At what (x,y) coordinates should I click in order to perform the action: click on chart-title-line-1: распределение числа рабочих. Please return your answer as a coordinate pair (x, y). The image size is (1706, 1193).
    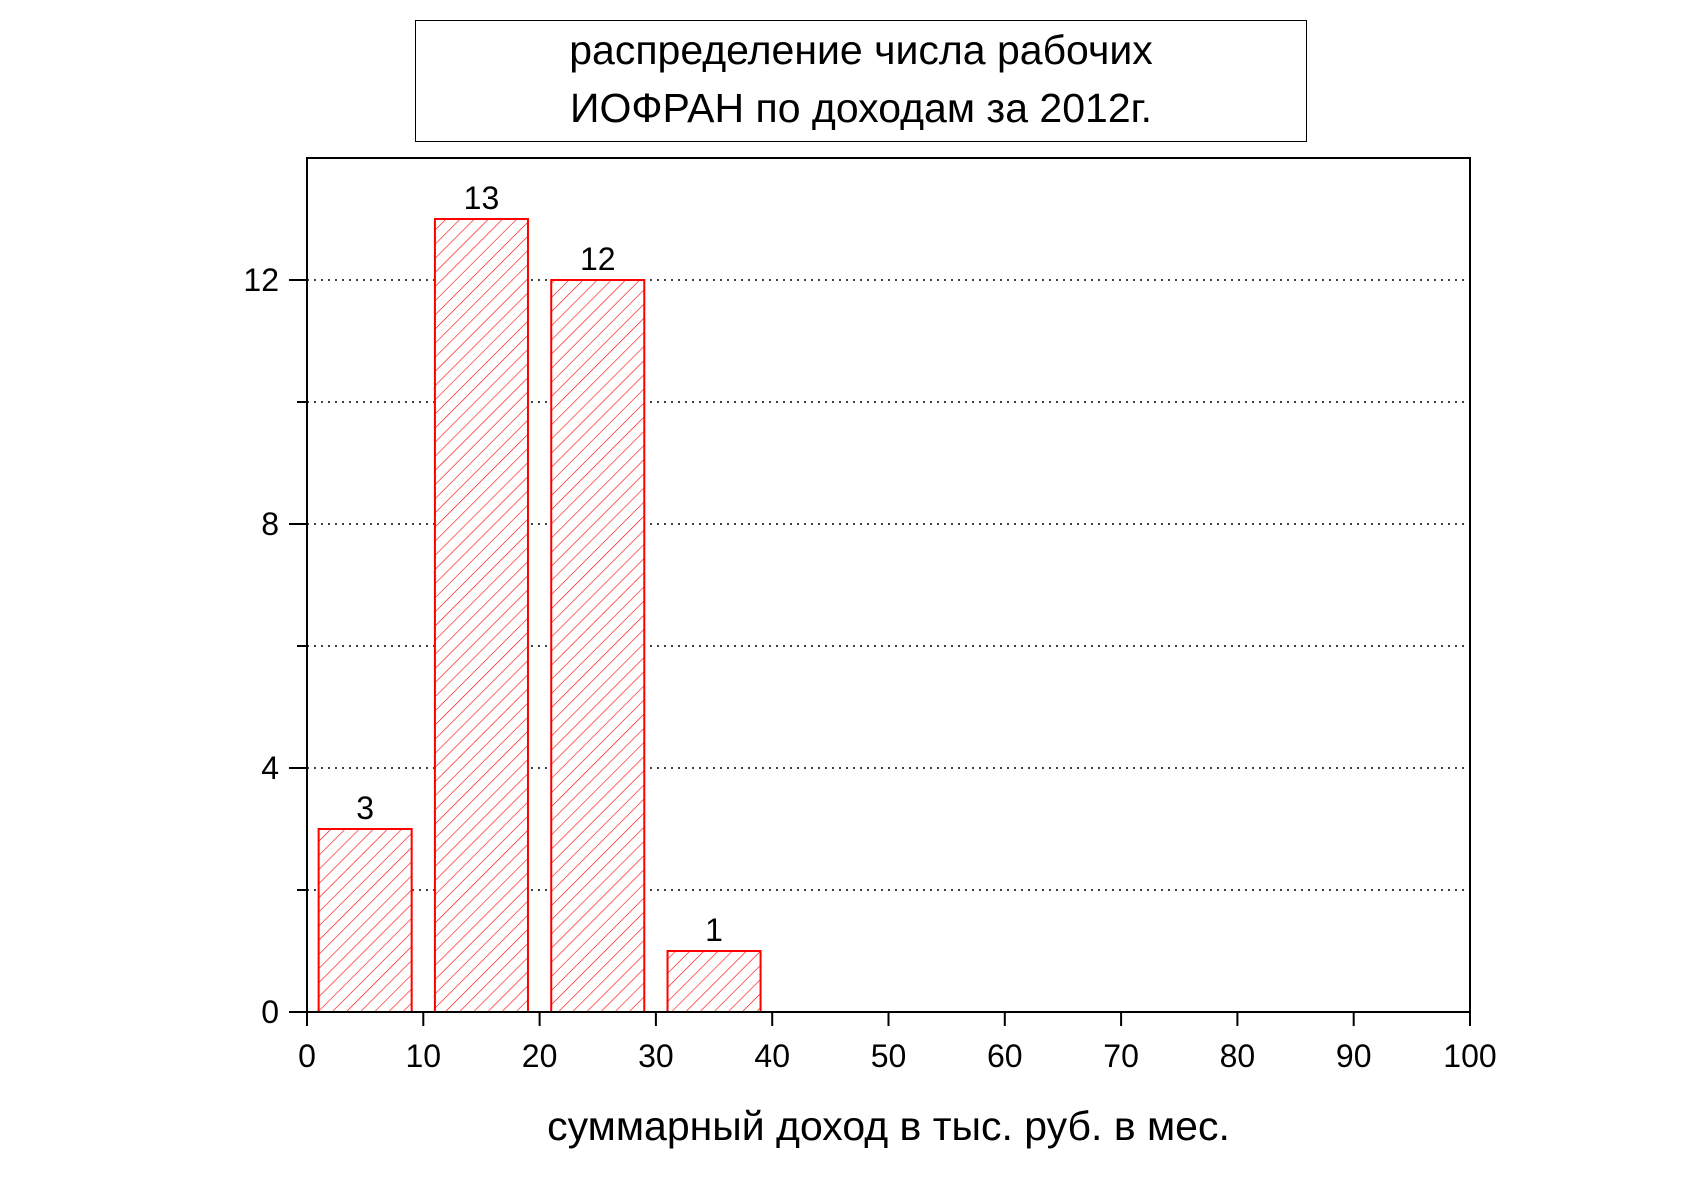
    Looking at the image, I should click on (861, 50).